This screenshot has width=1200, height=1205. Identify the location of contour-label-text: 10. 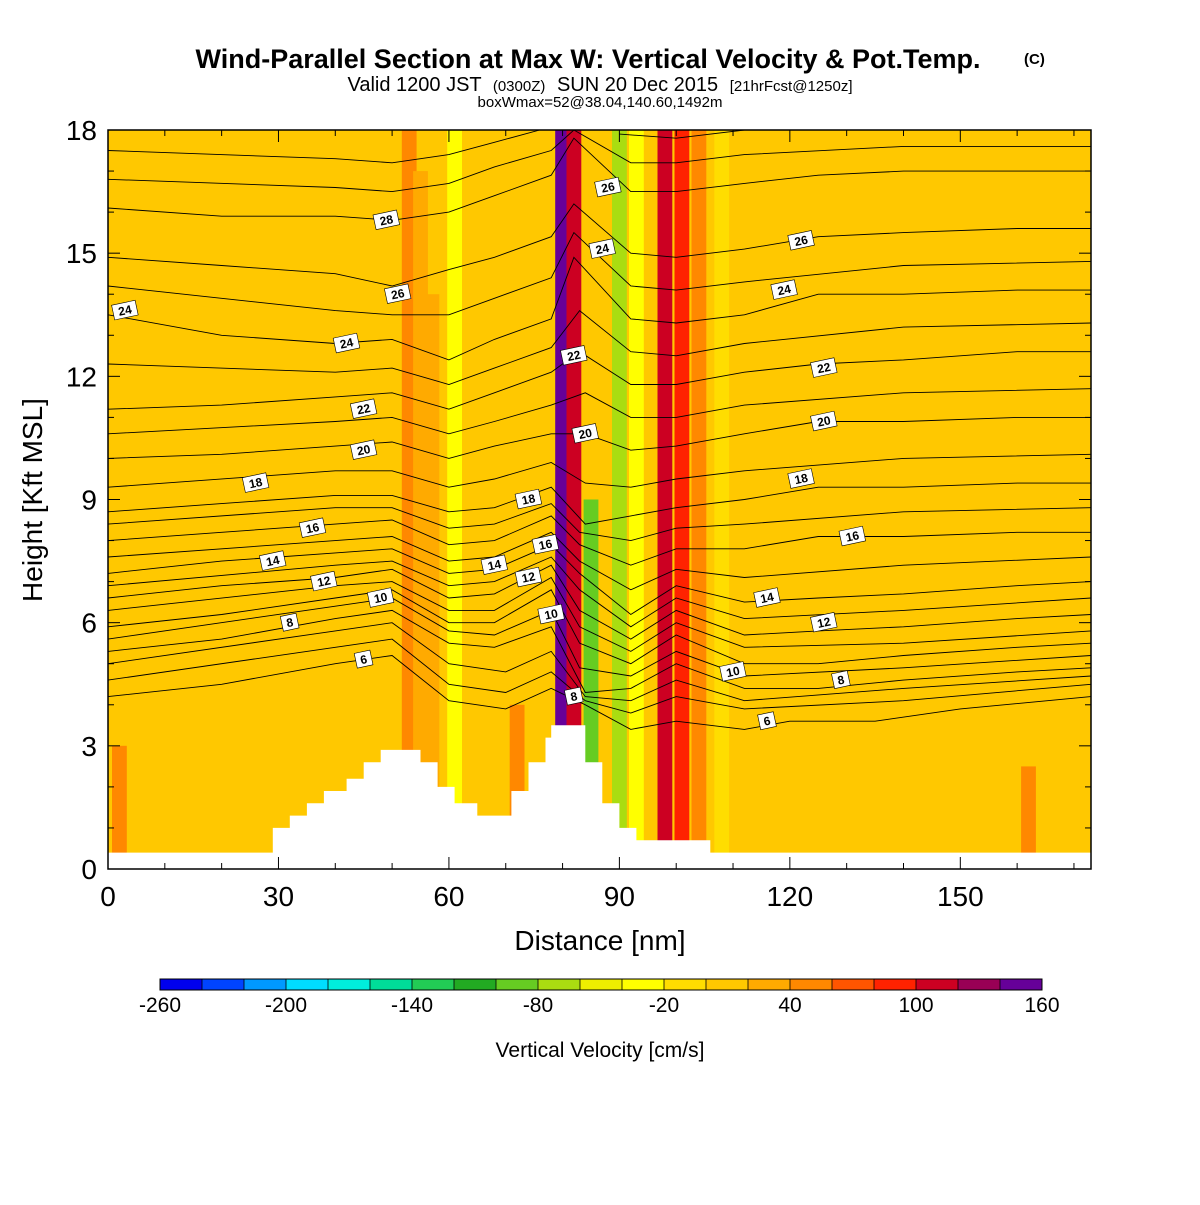
(551, 614).